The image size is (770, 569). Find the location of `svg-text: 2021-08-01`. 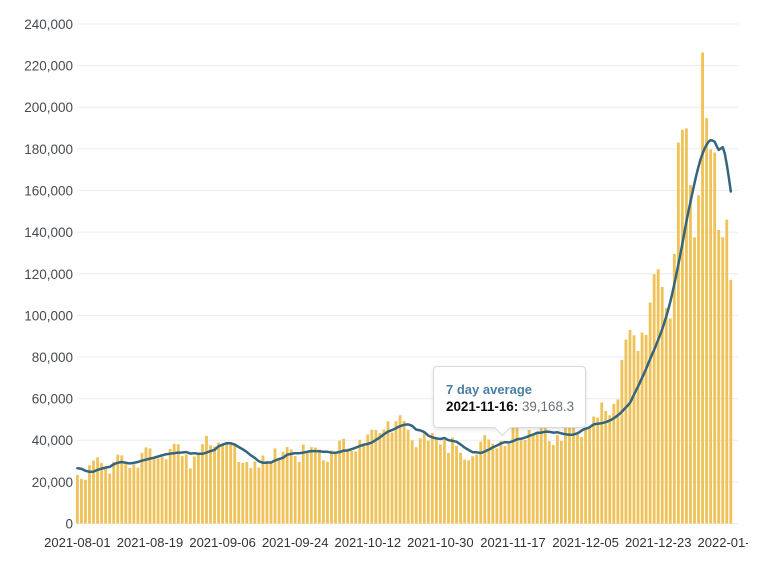

svg-text: 2021-08-01 is located at coordinates (77, 542).